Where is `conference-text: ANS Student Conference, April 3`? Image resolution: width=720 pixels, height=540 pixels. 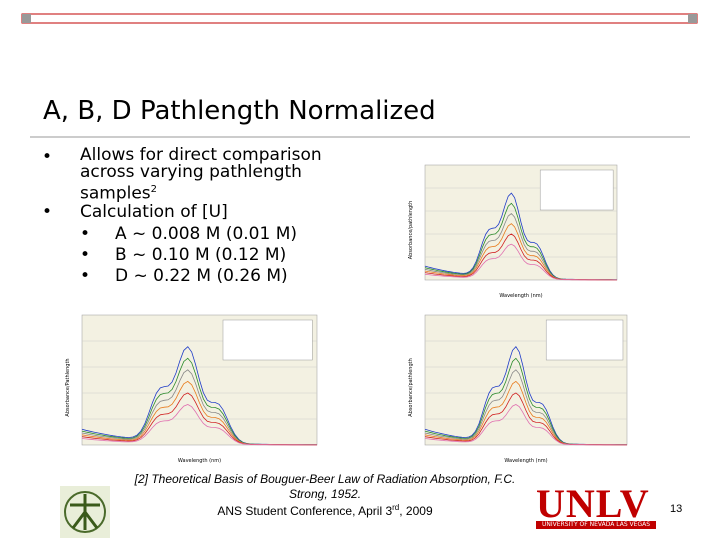 conference-text: ANS Student Conference, April 3 is located at coordinates (305, 511).